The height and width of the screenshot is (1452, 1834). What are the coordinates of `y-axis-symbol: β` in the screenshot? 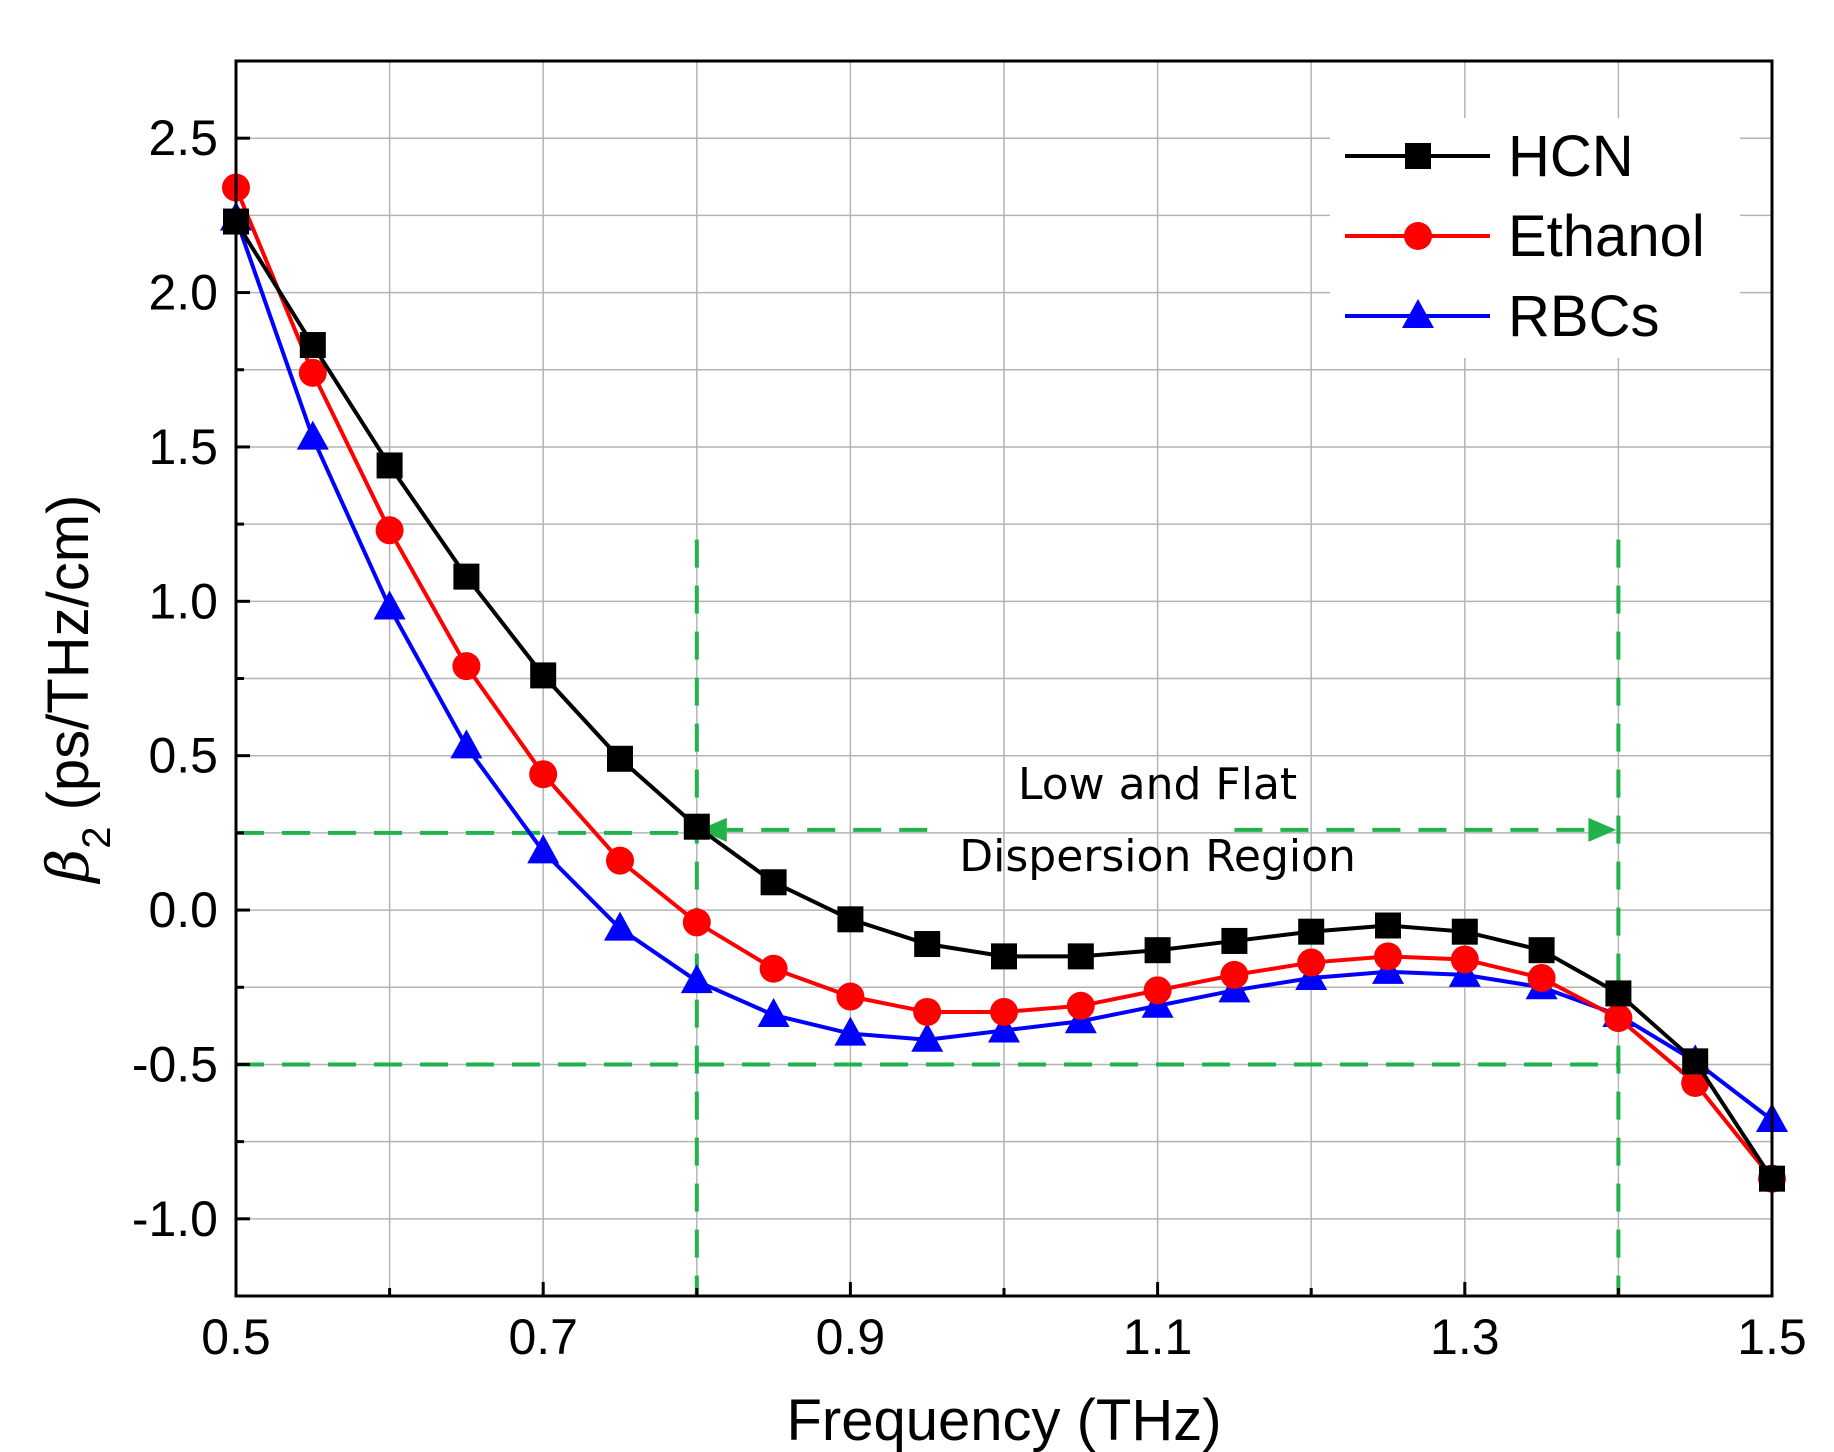 It's located at (68, 867).